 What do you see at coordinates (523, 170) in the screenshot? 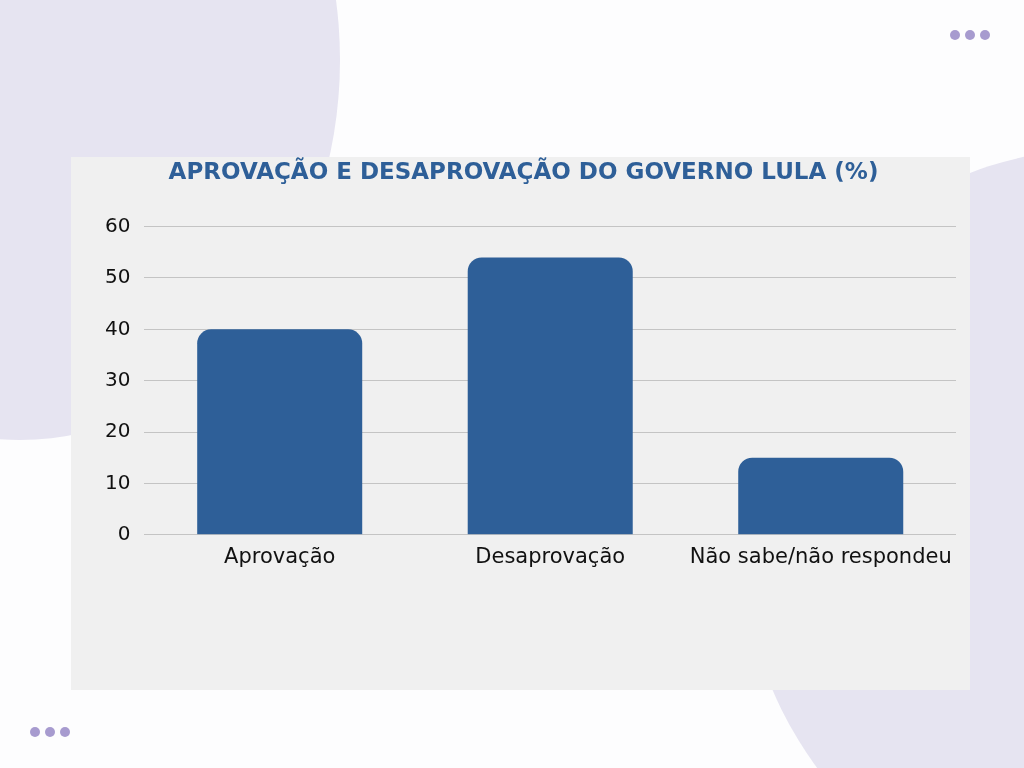
I see `chart-title: APROVAÇÃO E DESAPROVAÇÃO DO GOVERNO LULA (%)` at bounding box center [523, 170].